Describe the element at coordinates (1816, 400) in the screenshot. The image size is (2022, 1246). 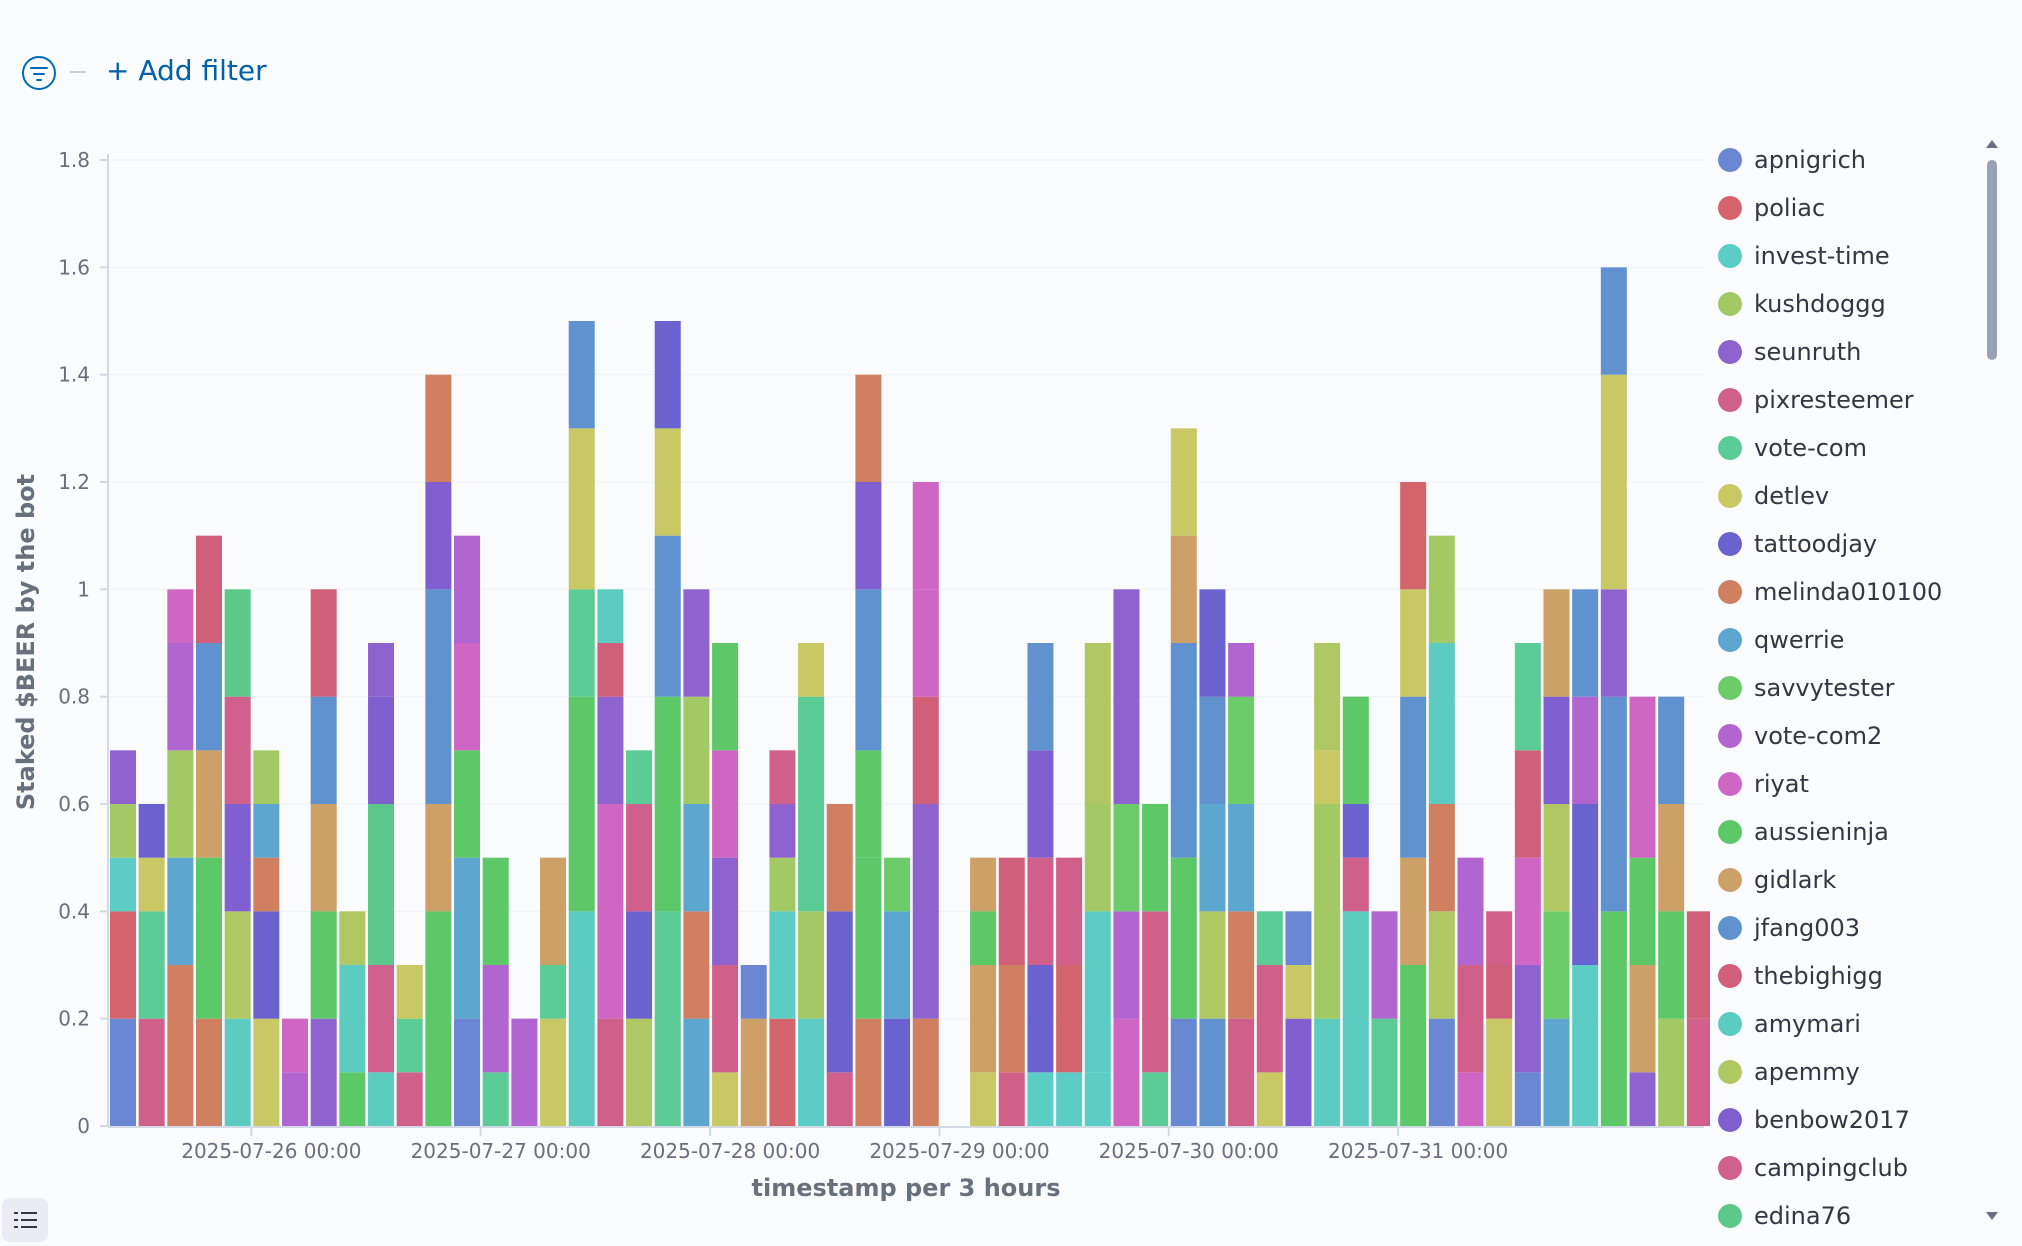
I see `legend-item: pixresteemer` at that location.